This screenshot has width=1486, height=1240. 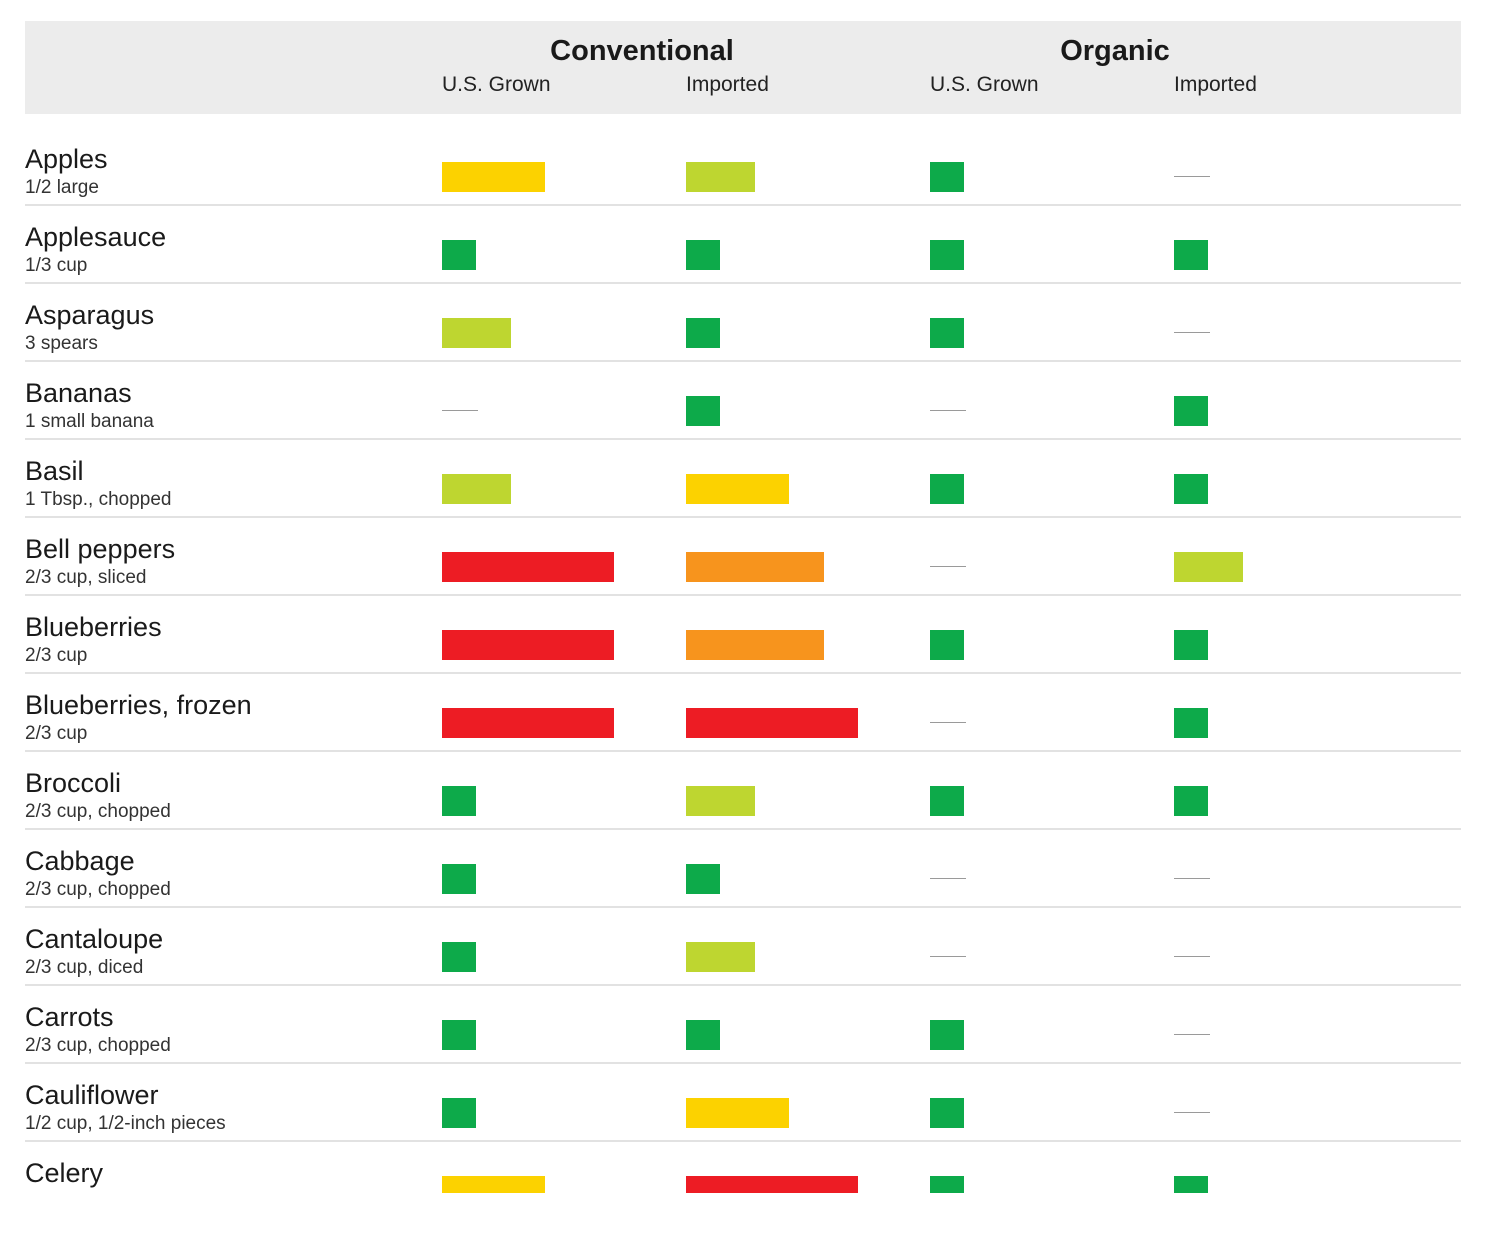 I want to click on column-label-conventional-imported: Imported, so click(x=727, y=84).